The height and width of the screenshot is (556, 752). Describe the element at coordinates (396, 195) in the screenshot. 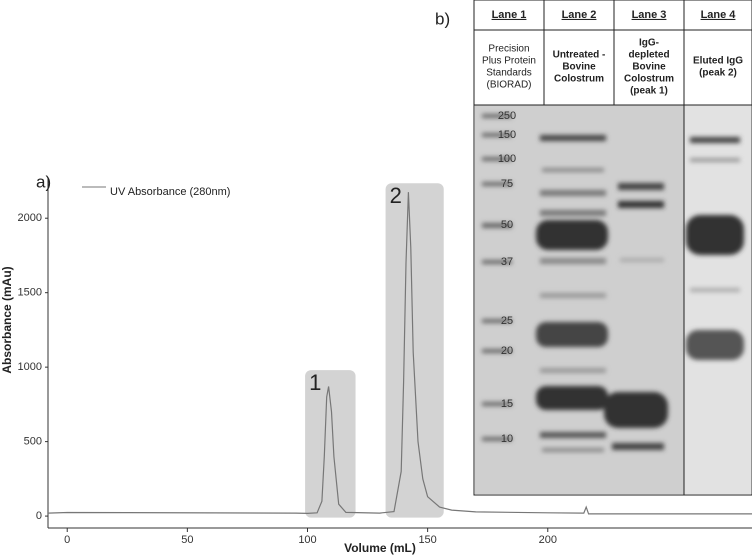

I see `peak-label: 2` at that location.